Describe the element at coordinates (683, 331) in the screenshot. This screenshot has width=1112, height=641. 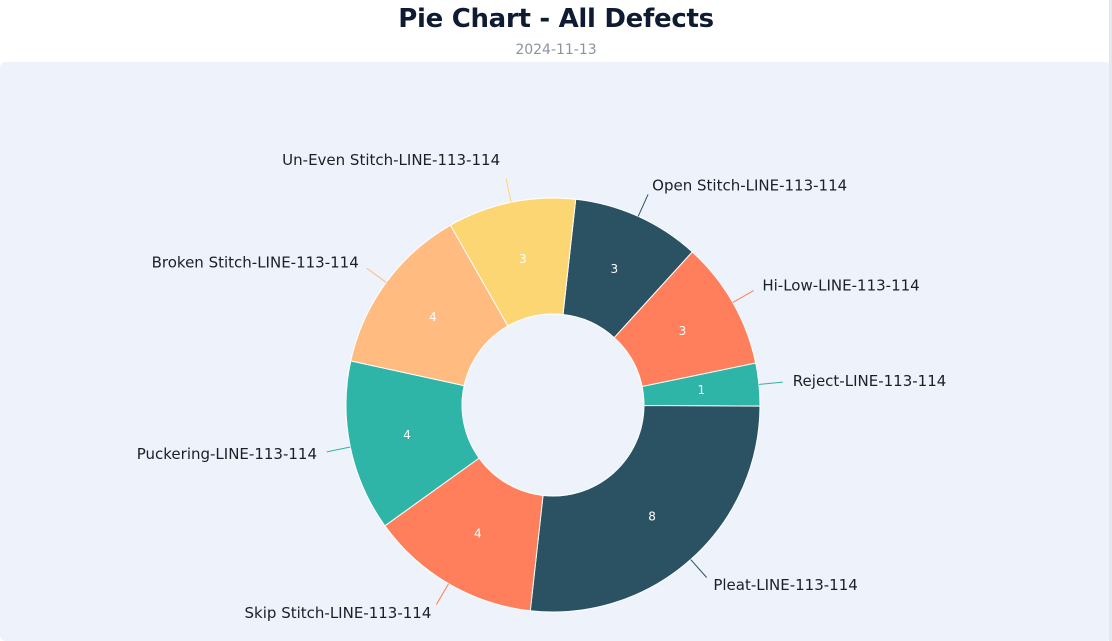
I see `value-label-hi-low-line-113-114: 3` at that location.